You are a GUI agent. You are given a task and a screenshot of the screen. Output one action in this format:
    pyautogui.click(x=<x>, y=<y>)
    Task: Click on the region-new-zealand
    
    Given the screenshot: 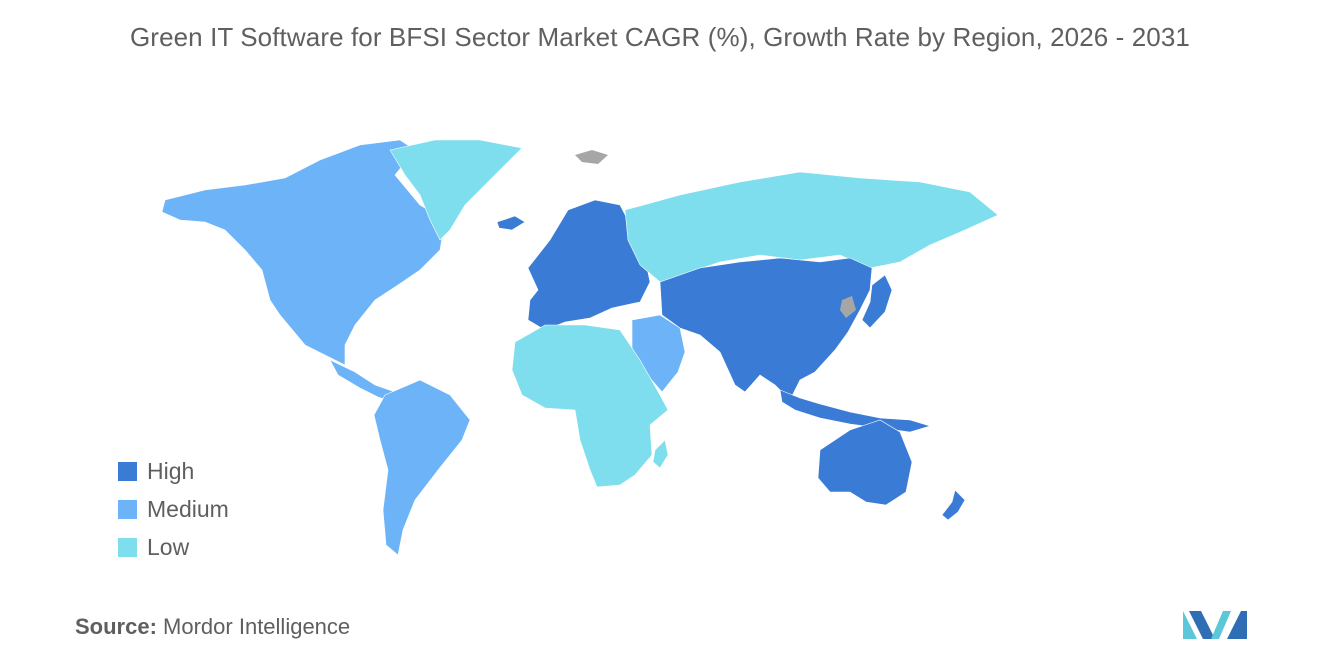 What is the action you would take?
    pyautogui.click(x=953, y=505)
    